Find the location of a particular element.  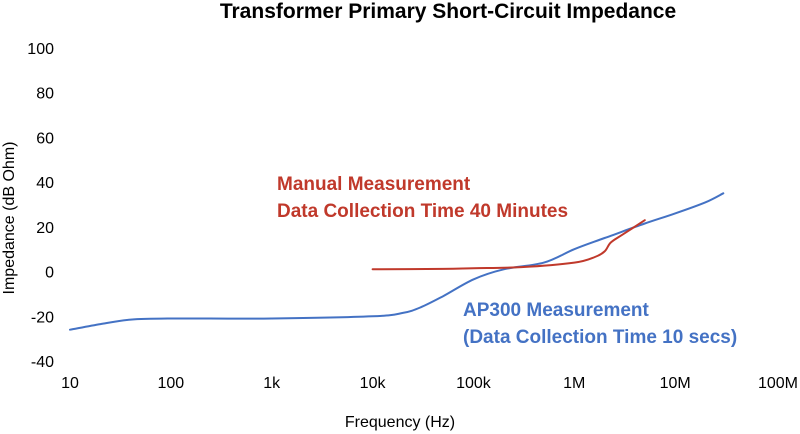

manual-measurement-annotation: Data Collection Time 40 Minutes is located at coordinates (422, 211).